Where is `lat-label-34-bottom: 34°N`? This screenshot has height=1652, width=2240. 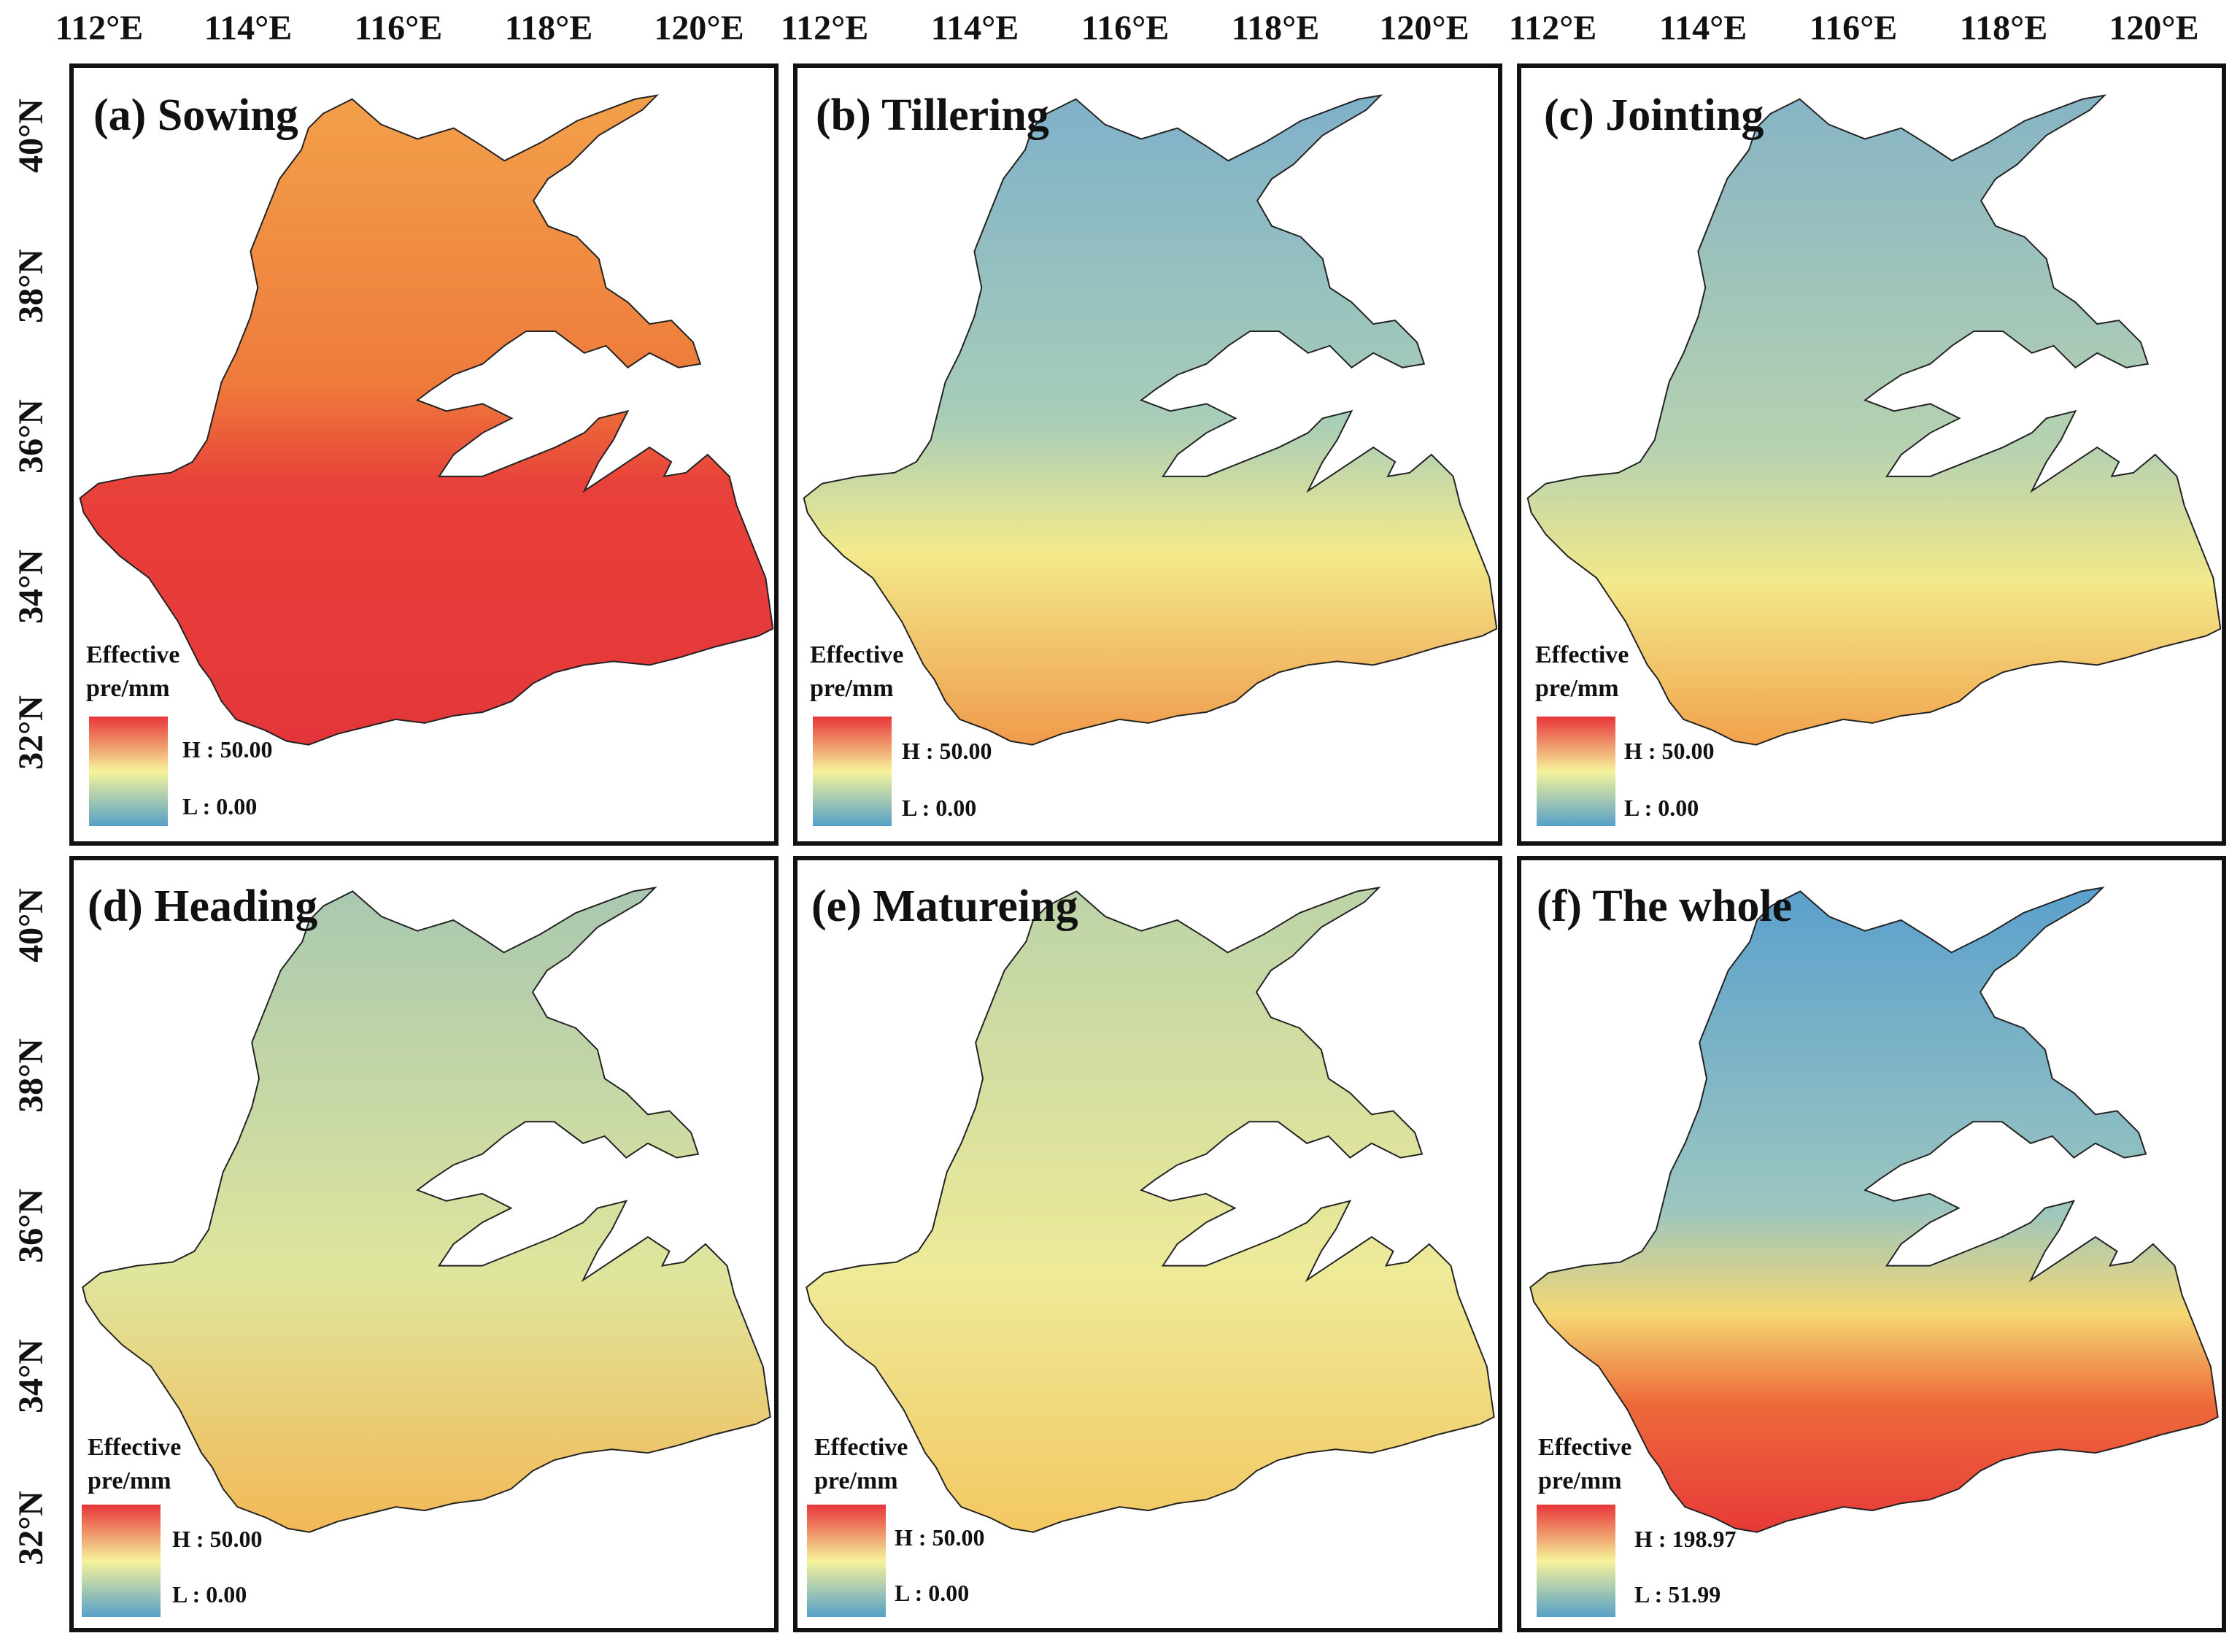 lat-label-34-bottom: 34°N is located at coordinates (31, 1376).